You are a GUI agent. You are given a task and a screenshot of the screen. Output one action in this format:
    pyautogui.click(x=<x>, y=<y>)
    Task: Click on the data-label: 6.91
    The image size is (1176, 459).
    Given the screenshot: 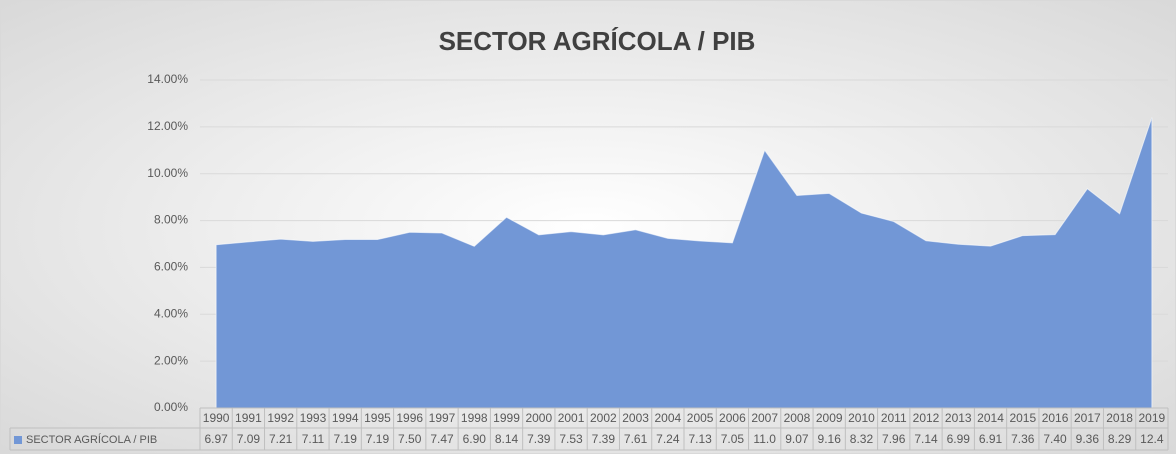 What is the action you would take?
    pyautogui.click(x=991, y=439)
    